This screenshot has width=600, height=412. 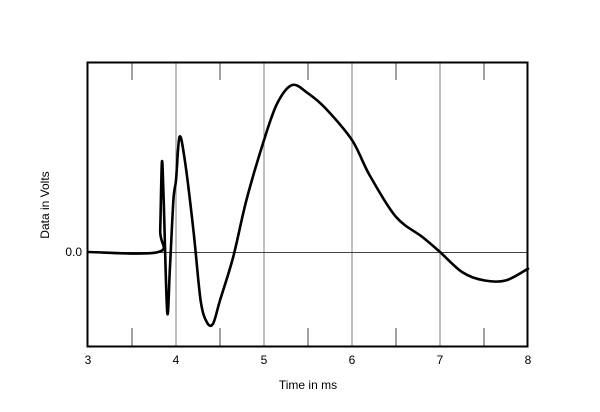 What do you see at coordinates (88, 360) in the screenshot?
I see `x-tick-label: 3` at bounding box center [88, 360].